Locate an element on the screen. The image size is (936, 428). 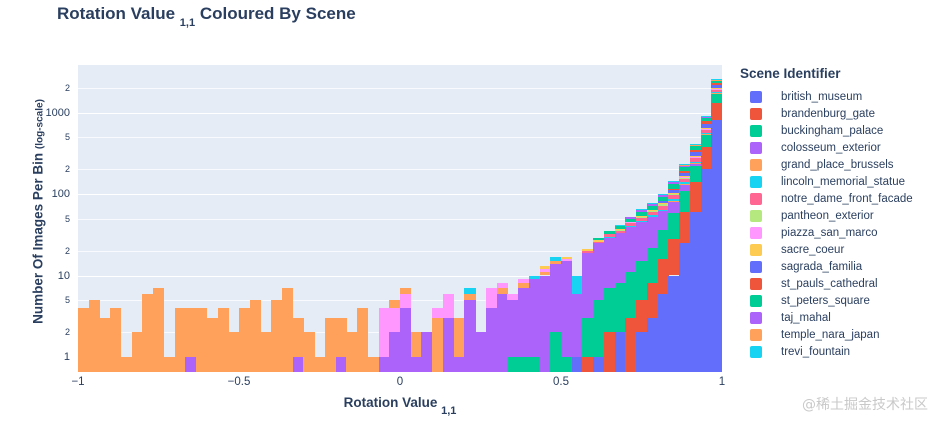
bar-segment-st_pauls_cathedral is located at coordinates (674, 189).